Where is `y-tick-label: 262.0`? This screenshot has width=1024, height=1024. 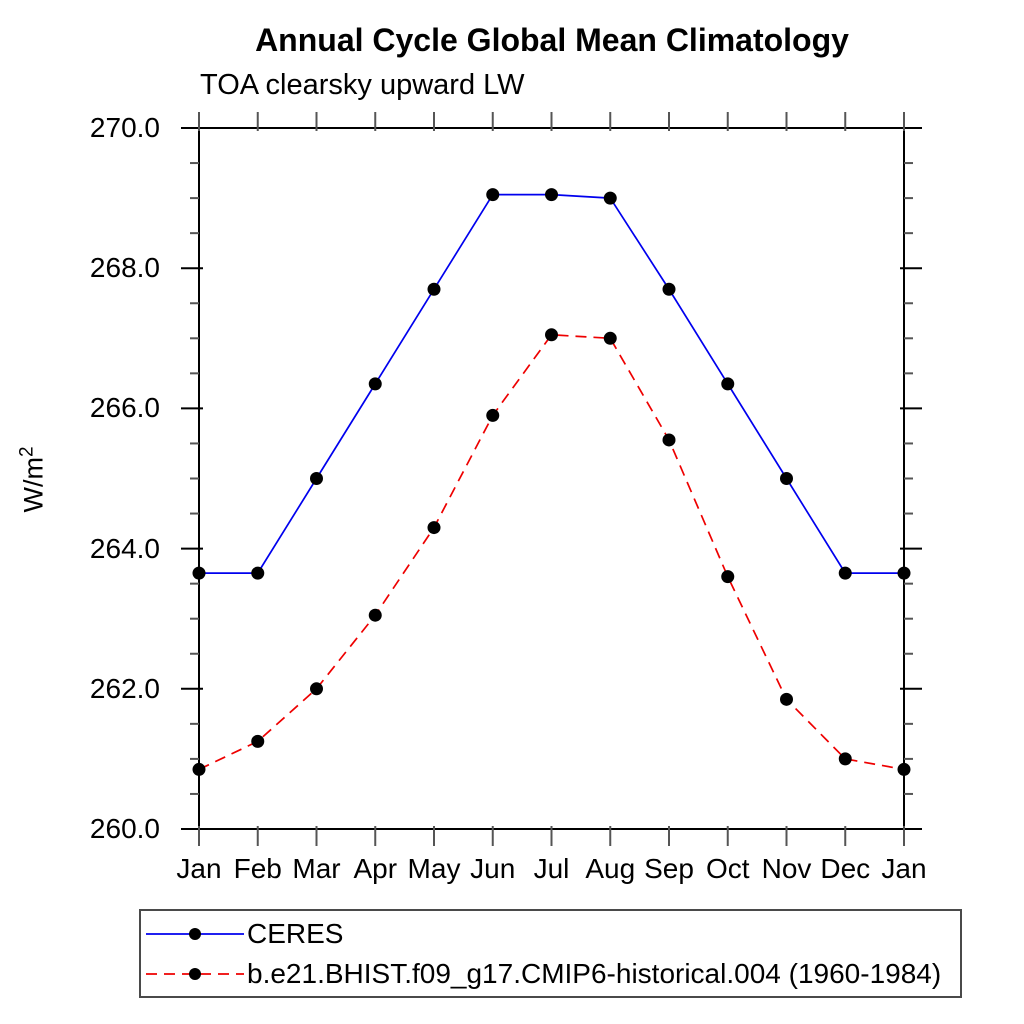
y-tick-label: 262.0 is located at coordinates (124, 688).